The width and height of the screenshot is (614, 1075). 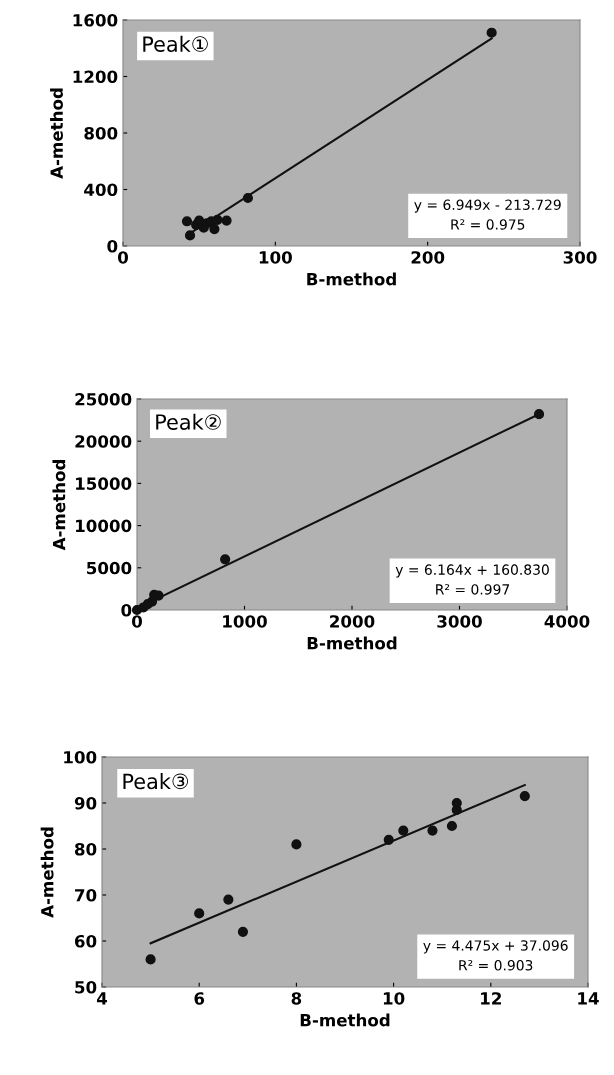 What do you see at coordinates (199, 998) in the screenshot?
I see `x-tick-label: 6` at bounding box center [199, 998].